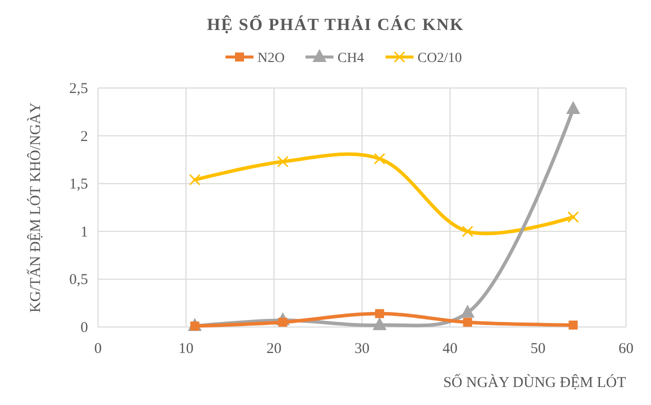  Describe the element at coordinates (271, 58) in the screenshot. I see `legend-label: N2O` at that location.